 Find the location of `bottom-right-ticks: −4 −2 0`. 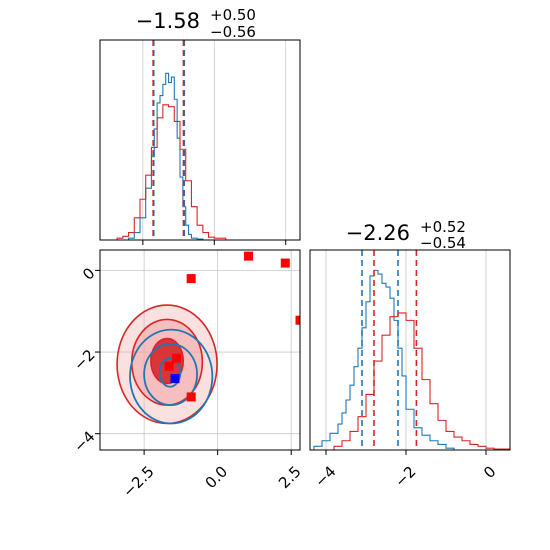

bottom-right-ticks: −4 −2 0 is located at coordinates (405, 470).